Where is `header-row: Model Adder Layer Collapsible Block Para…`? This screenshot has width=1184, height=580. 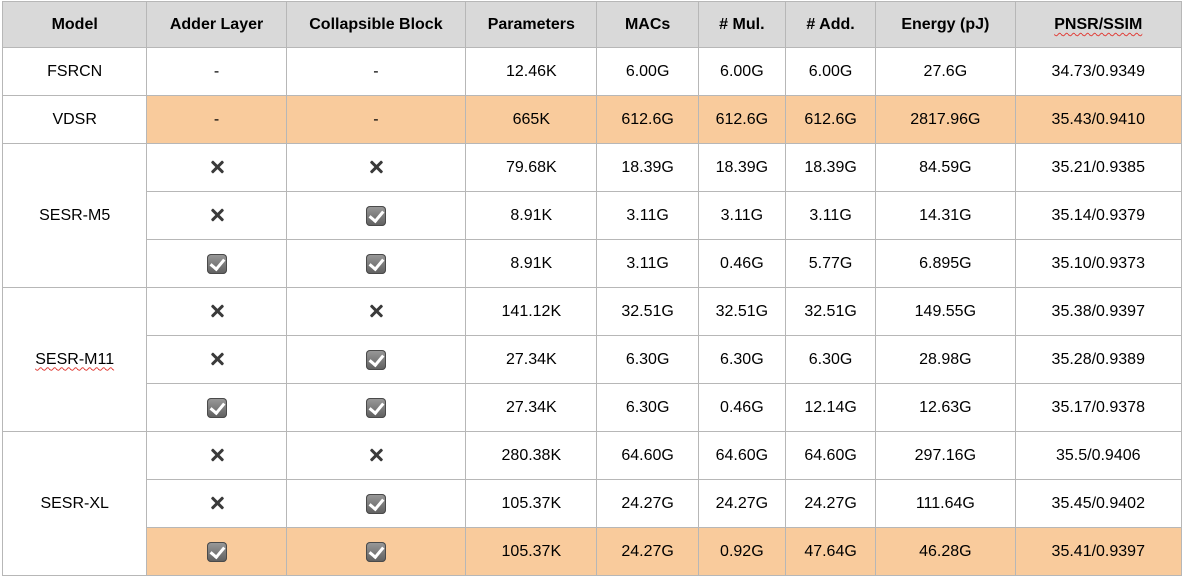 header-row: Model Adder Layer Collapsible Block Para… is located at coordinates (592, 24).